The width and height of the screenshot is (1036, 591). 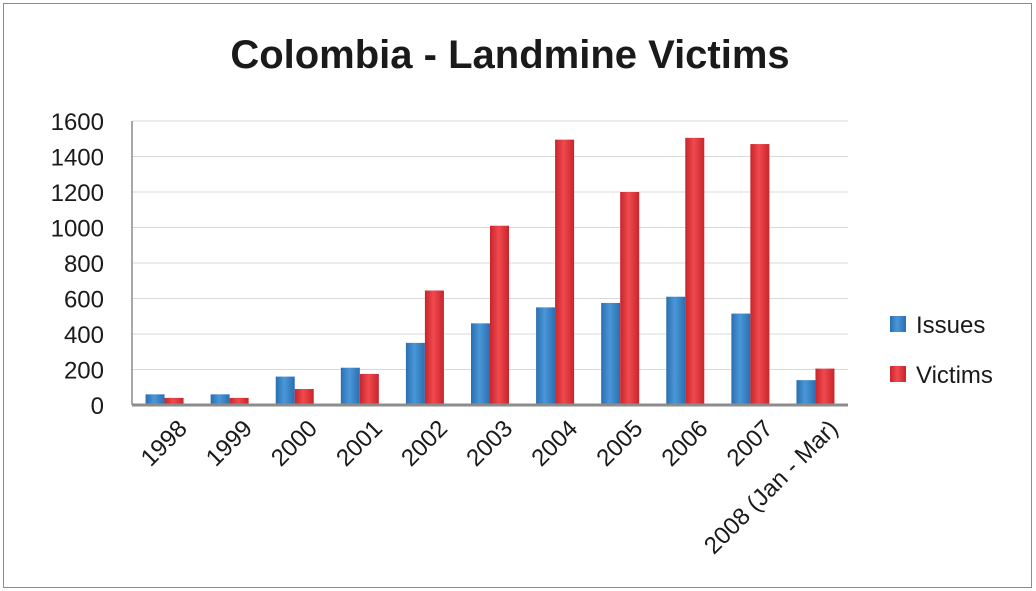 What do you see at coordinates (424, 443) in the screenshot?
I see `x-tick-label: 2002` at bounding box center [424, 443].